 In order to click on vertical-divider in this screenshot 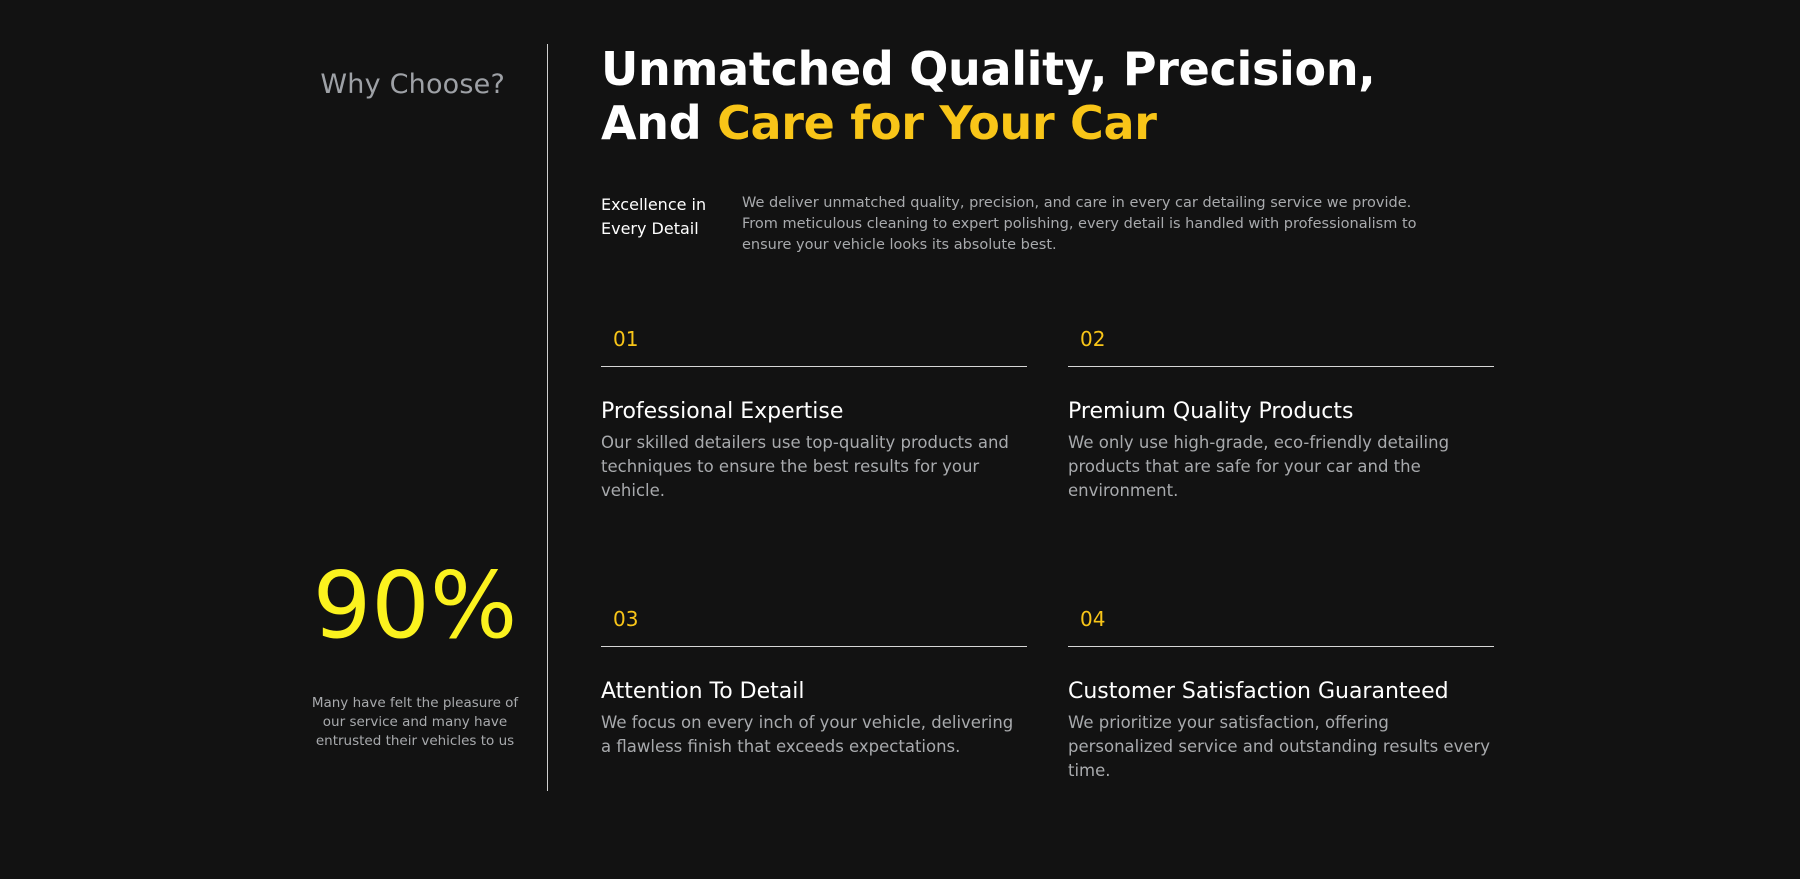, I will do `click(547, 417)`.